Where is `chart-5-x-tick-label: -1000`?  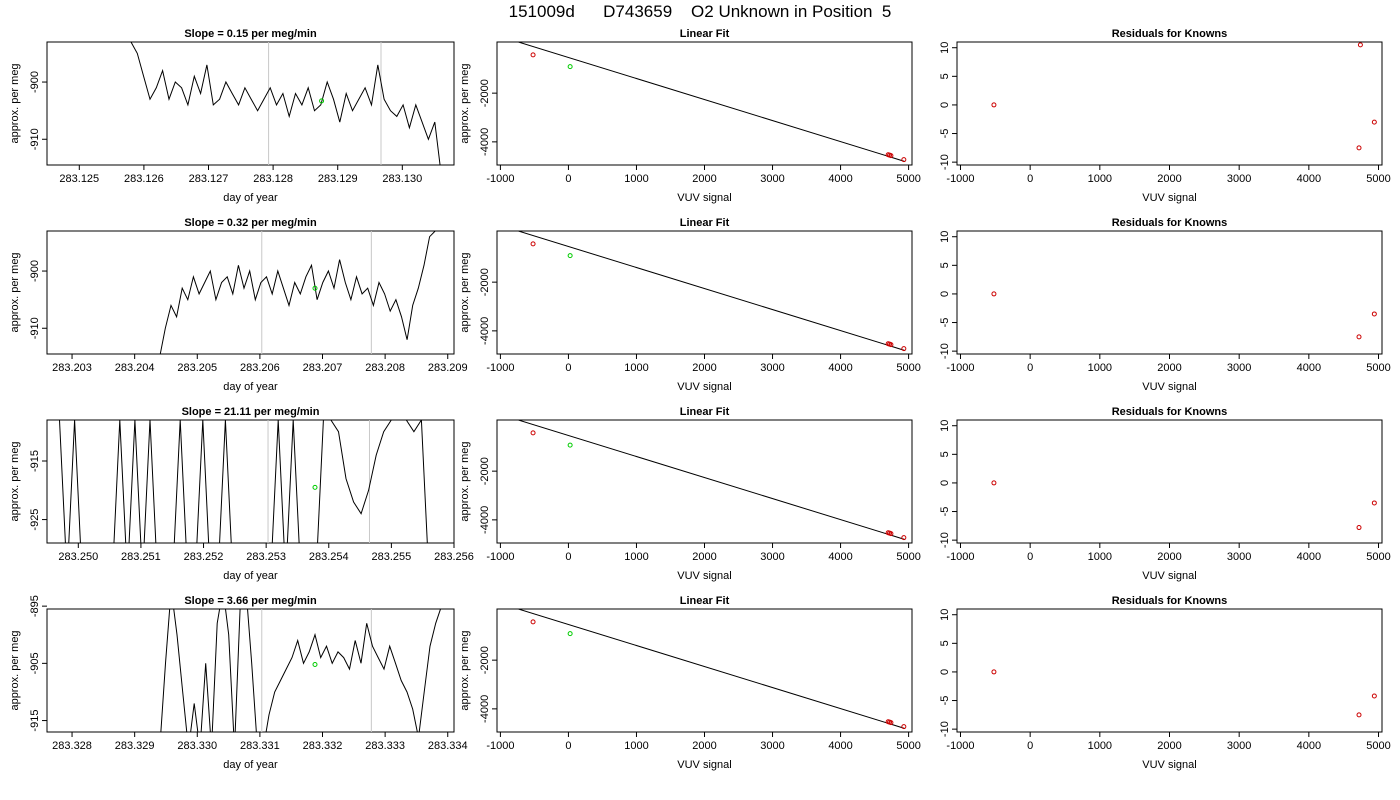
chart-5-x-tick-label: -1000 is located at coordinates (960, 368).